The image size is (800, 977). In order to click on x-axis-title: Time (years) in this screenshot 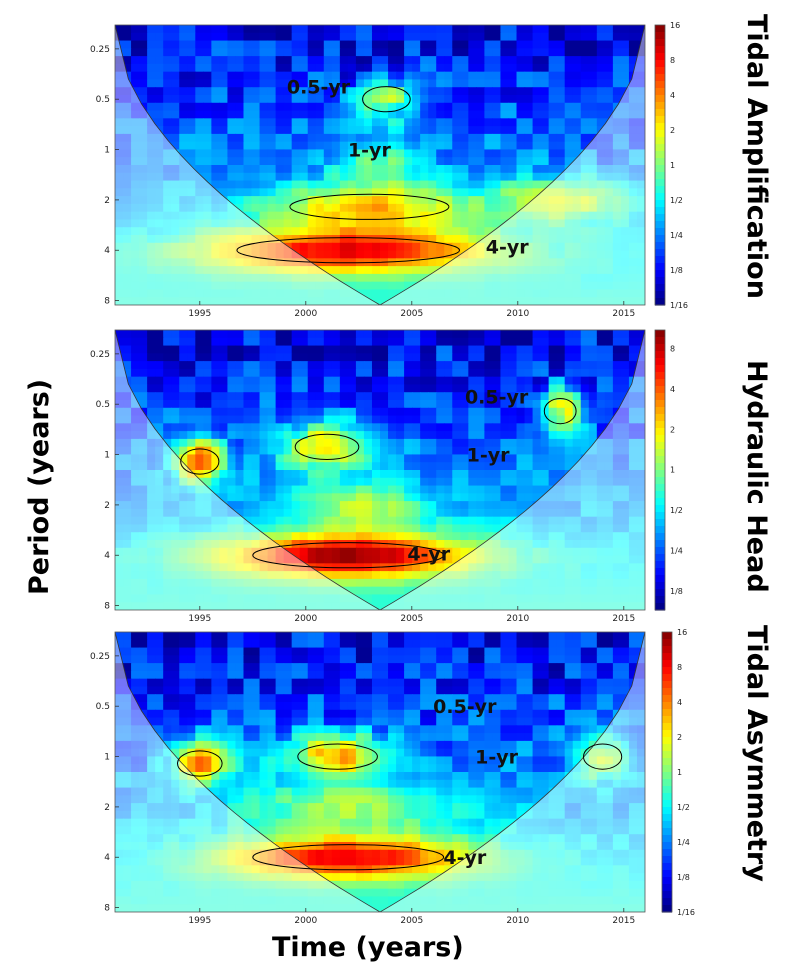, I will do `click(368, 947)`.